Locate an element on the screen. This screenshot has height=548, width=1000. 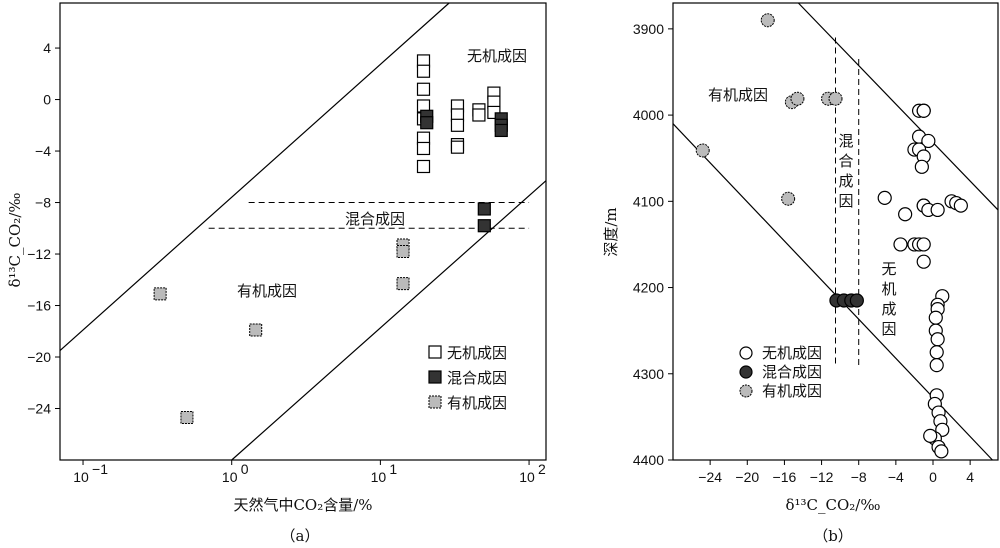
region-label-char: 无 is located at coordinates (888, 269).